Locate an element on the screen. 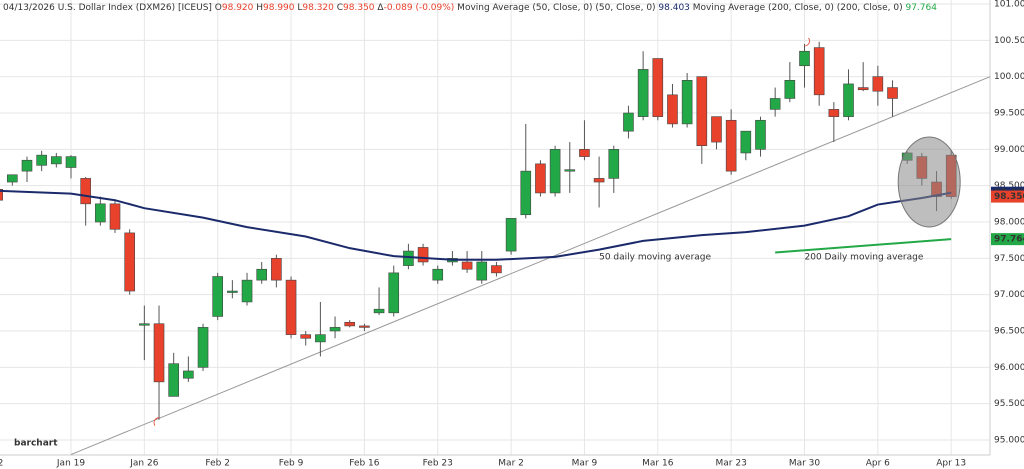 The height and width of the screenshot is (469, 1024). y-tick-label: 99.500 is located at coordinates (1009, 114).